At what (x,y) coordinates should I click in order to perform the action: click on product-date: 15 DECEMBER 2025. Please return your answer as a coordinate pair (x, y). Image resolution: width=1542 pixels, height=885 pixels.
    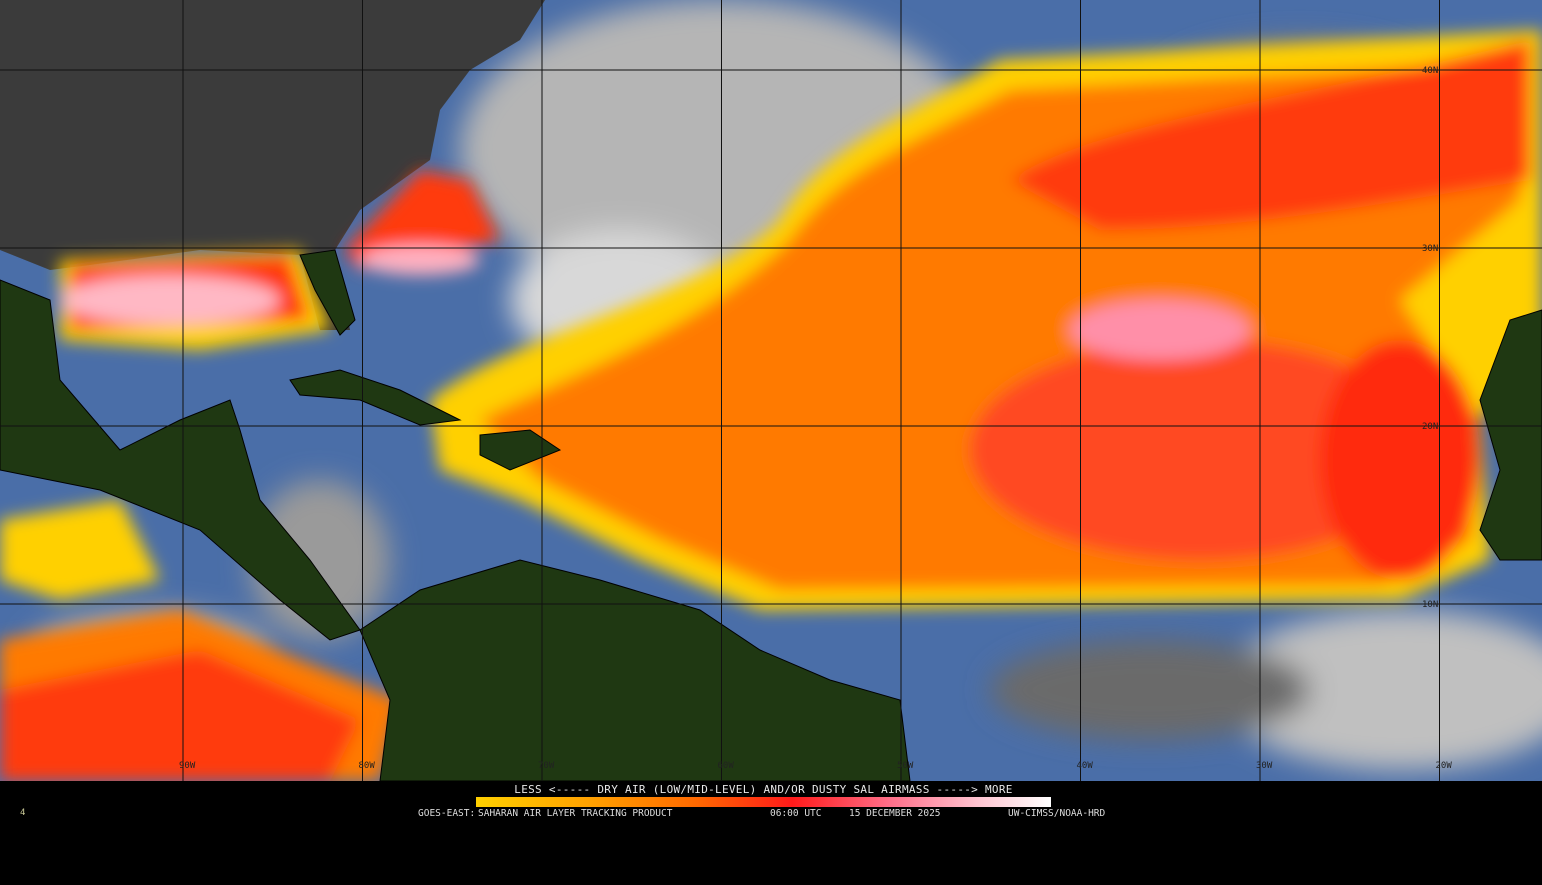
    Looking at the image, I should click on (895, 813).